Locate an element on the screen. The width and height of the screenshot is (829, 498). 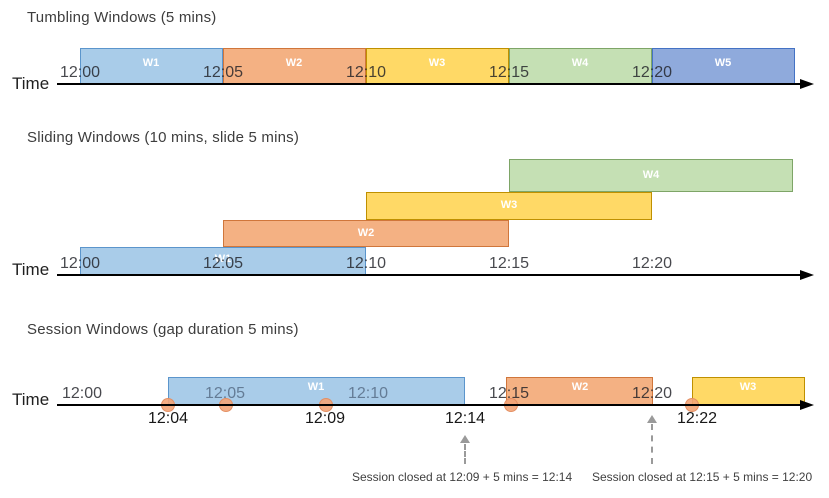
tumbling-window-w1 is located at coordinates (151, 66).